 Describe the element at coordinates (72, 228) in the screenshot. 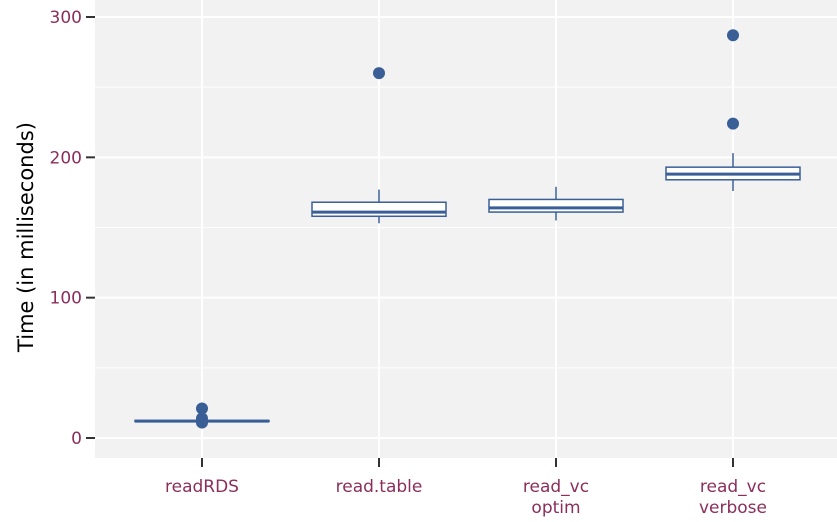

I see `y-axis: 0 100 200 300` at that location.